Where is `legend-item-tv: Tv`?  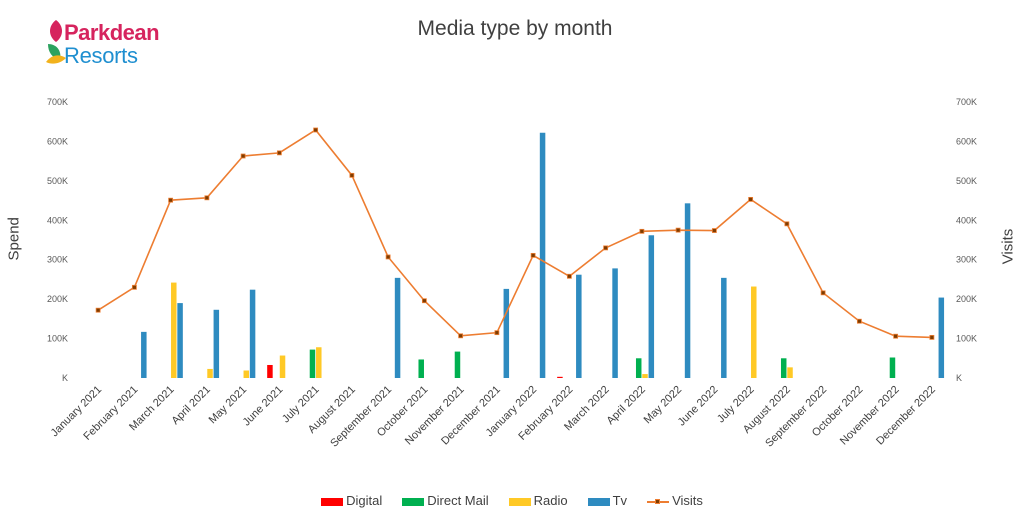 legend-item-tv: Tv is located at coordinates (607, 501).